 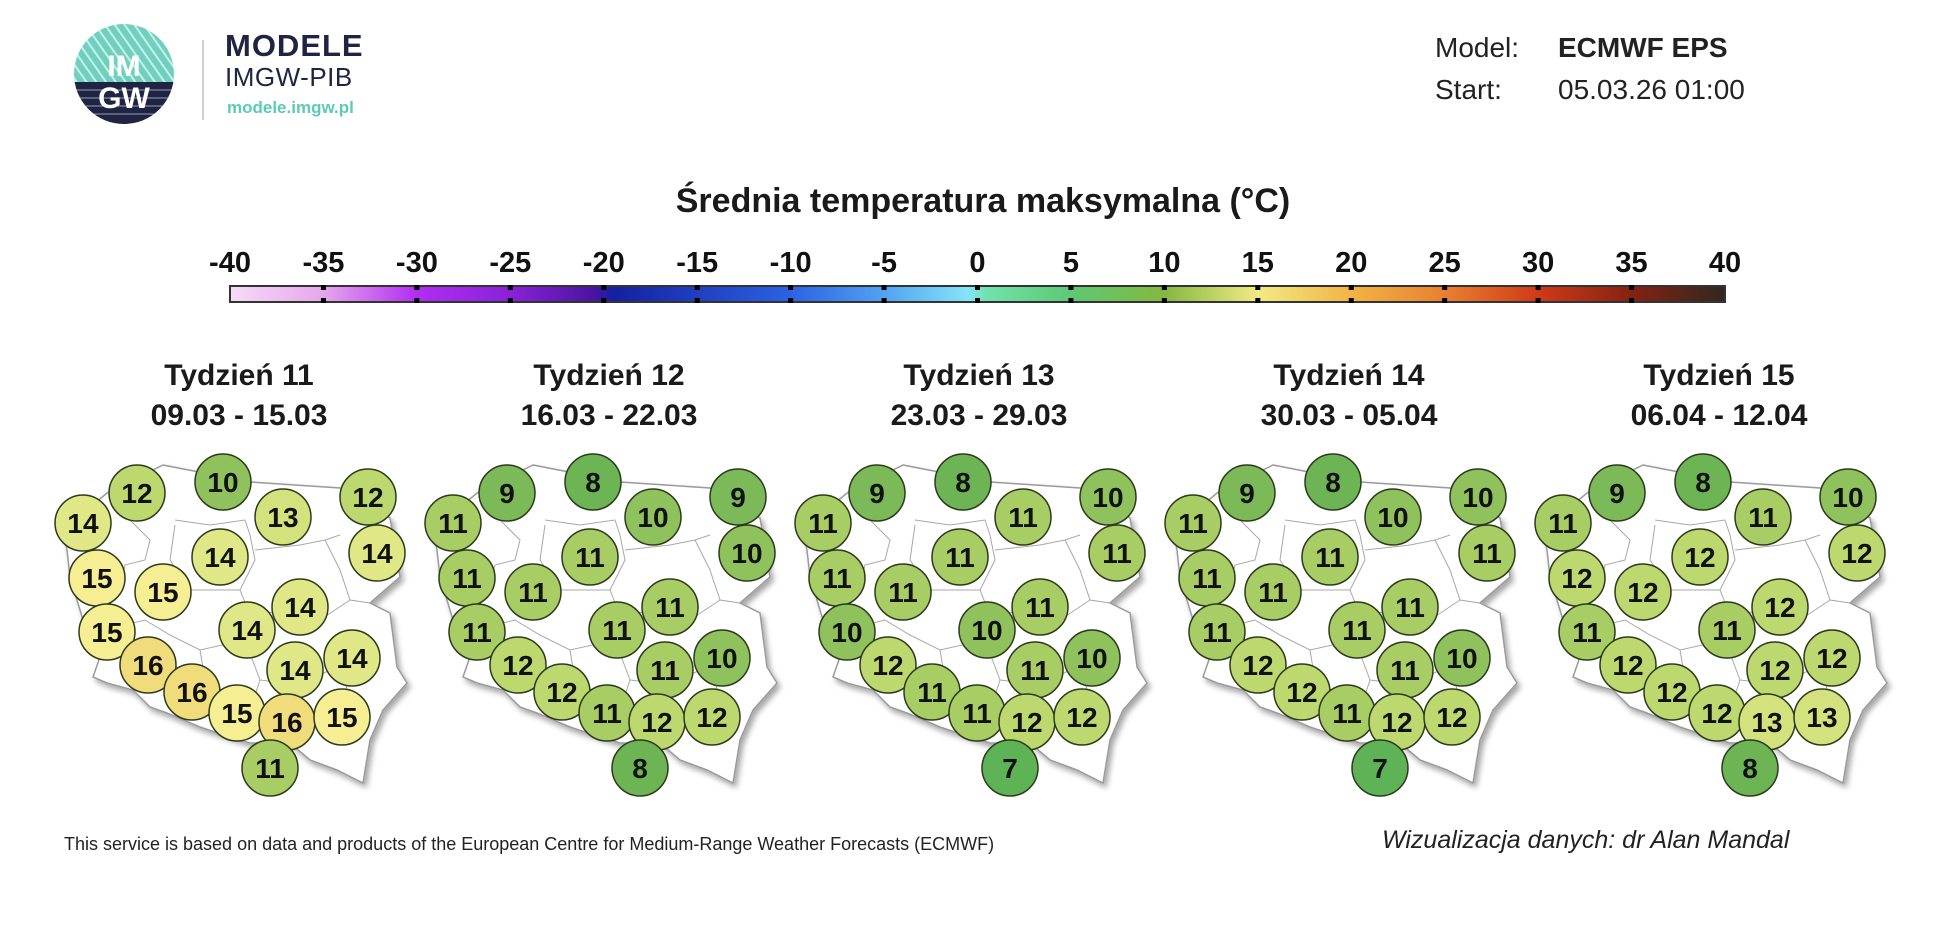 I want to click on brand-title: MODELE, so click(x=294, y=45).